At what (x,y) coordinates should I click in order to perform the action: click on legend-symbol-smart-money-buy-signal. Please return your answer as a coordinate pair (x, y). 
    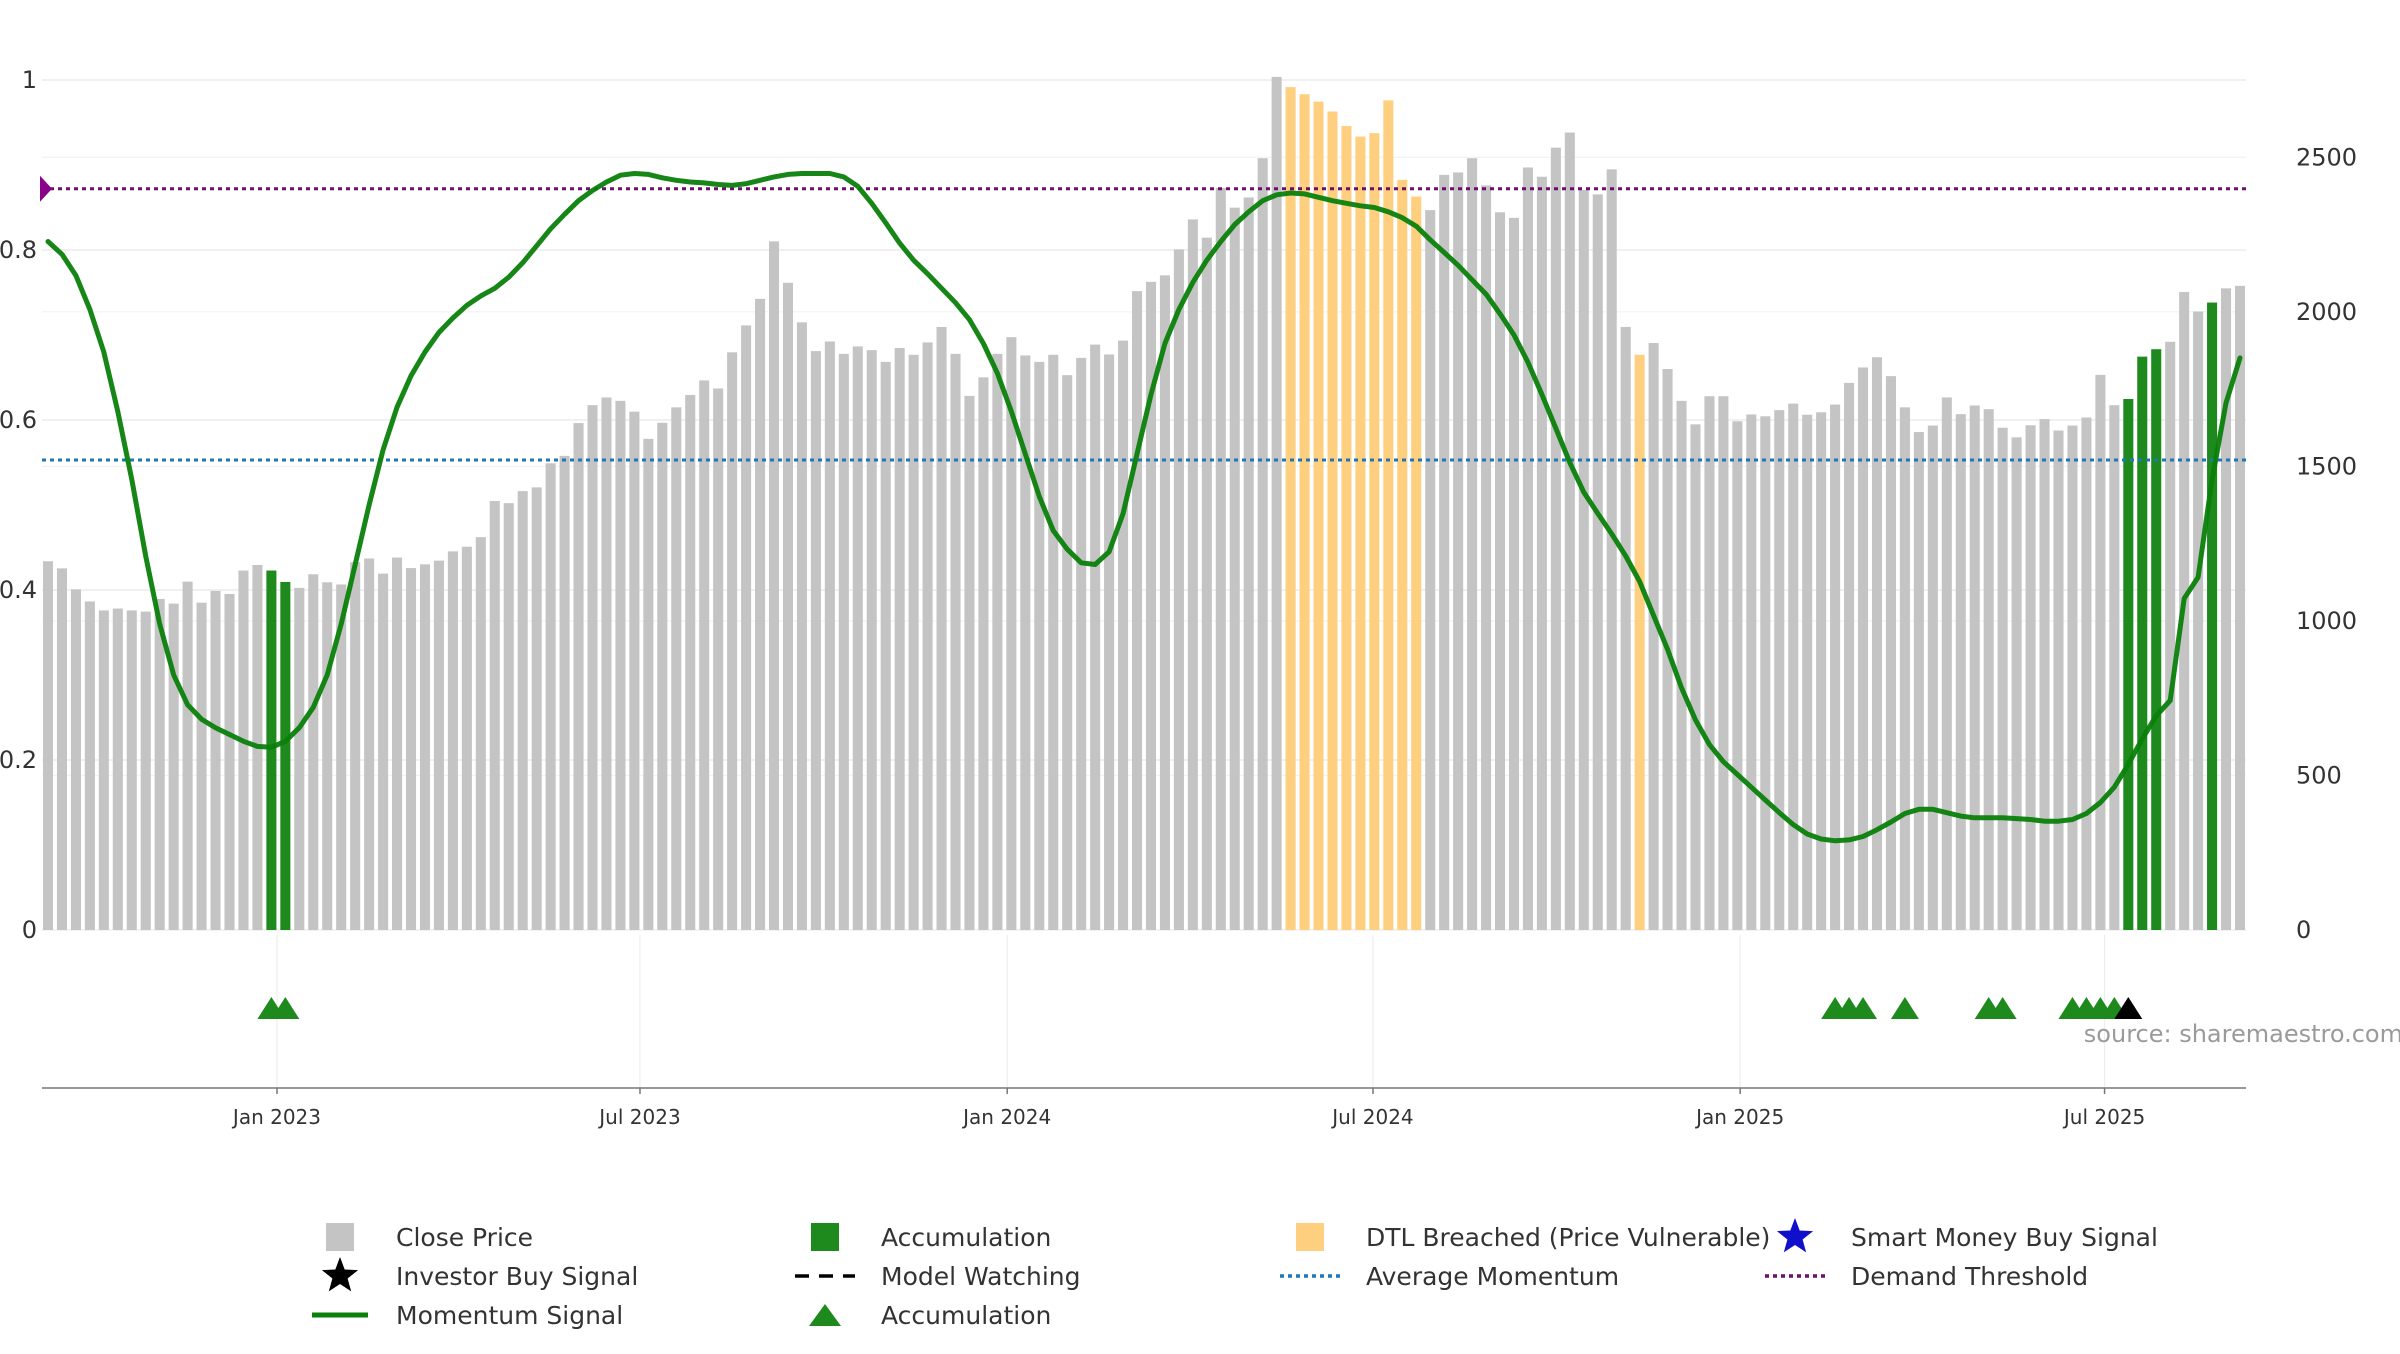
    Looking at the image, I should click on (1795, 1235).